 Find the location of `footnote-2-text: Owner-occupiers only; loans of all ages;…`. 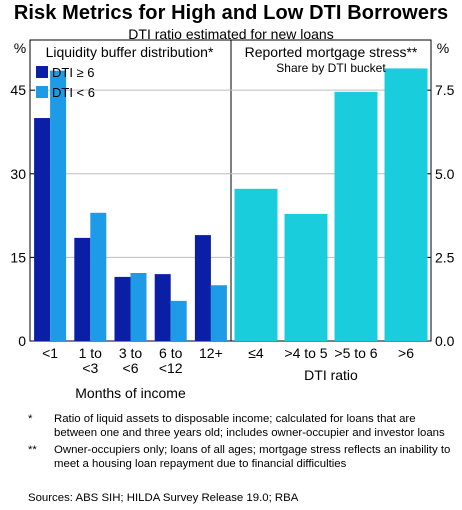

footnote-2-text: Owner-occupiers only; loans of all ages;… is located at coordinates (252, 457).